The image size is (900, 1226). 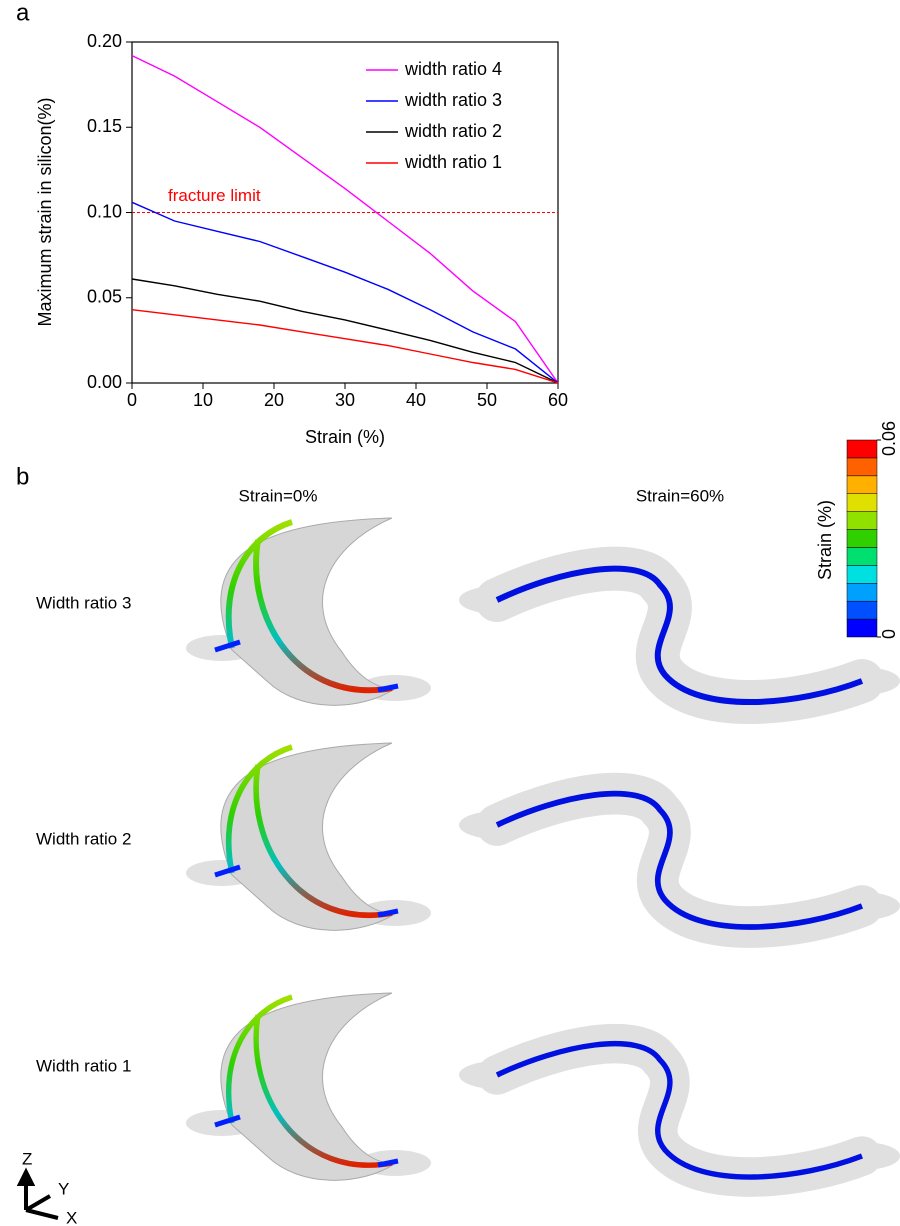 I want to click on colorbar-tick-label: 0, so click(x=889, y=634).